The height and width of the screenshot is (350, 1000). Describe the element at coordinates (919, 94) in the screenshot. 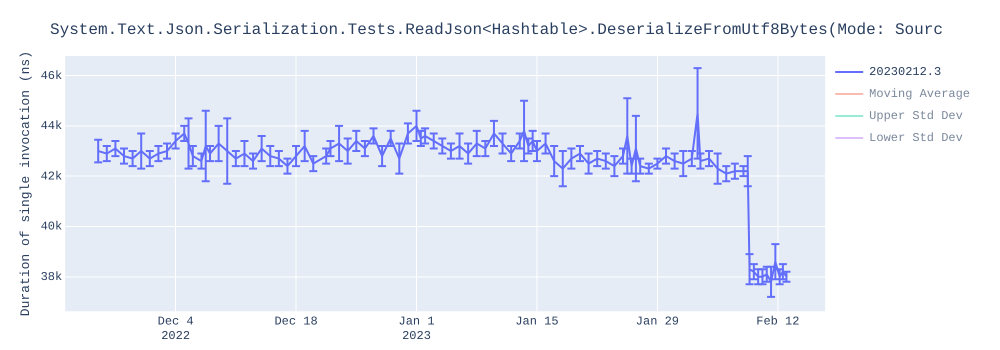

I see `legend-label: Moving Average` at that location.